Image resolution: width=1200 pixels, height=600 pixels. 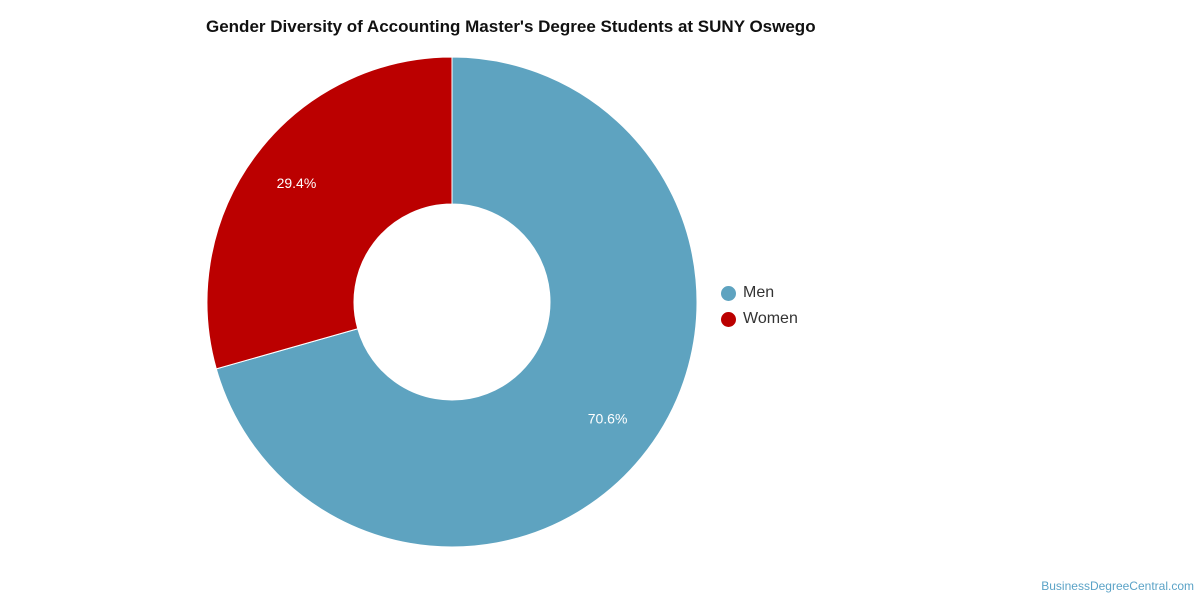 I want to click on credit-link: BusinessDegreeCentral.com, so click(x=1117, y=586).